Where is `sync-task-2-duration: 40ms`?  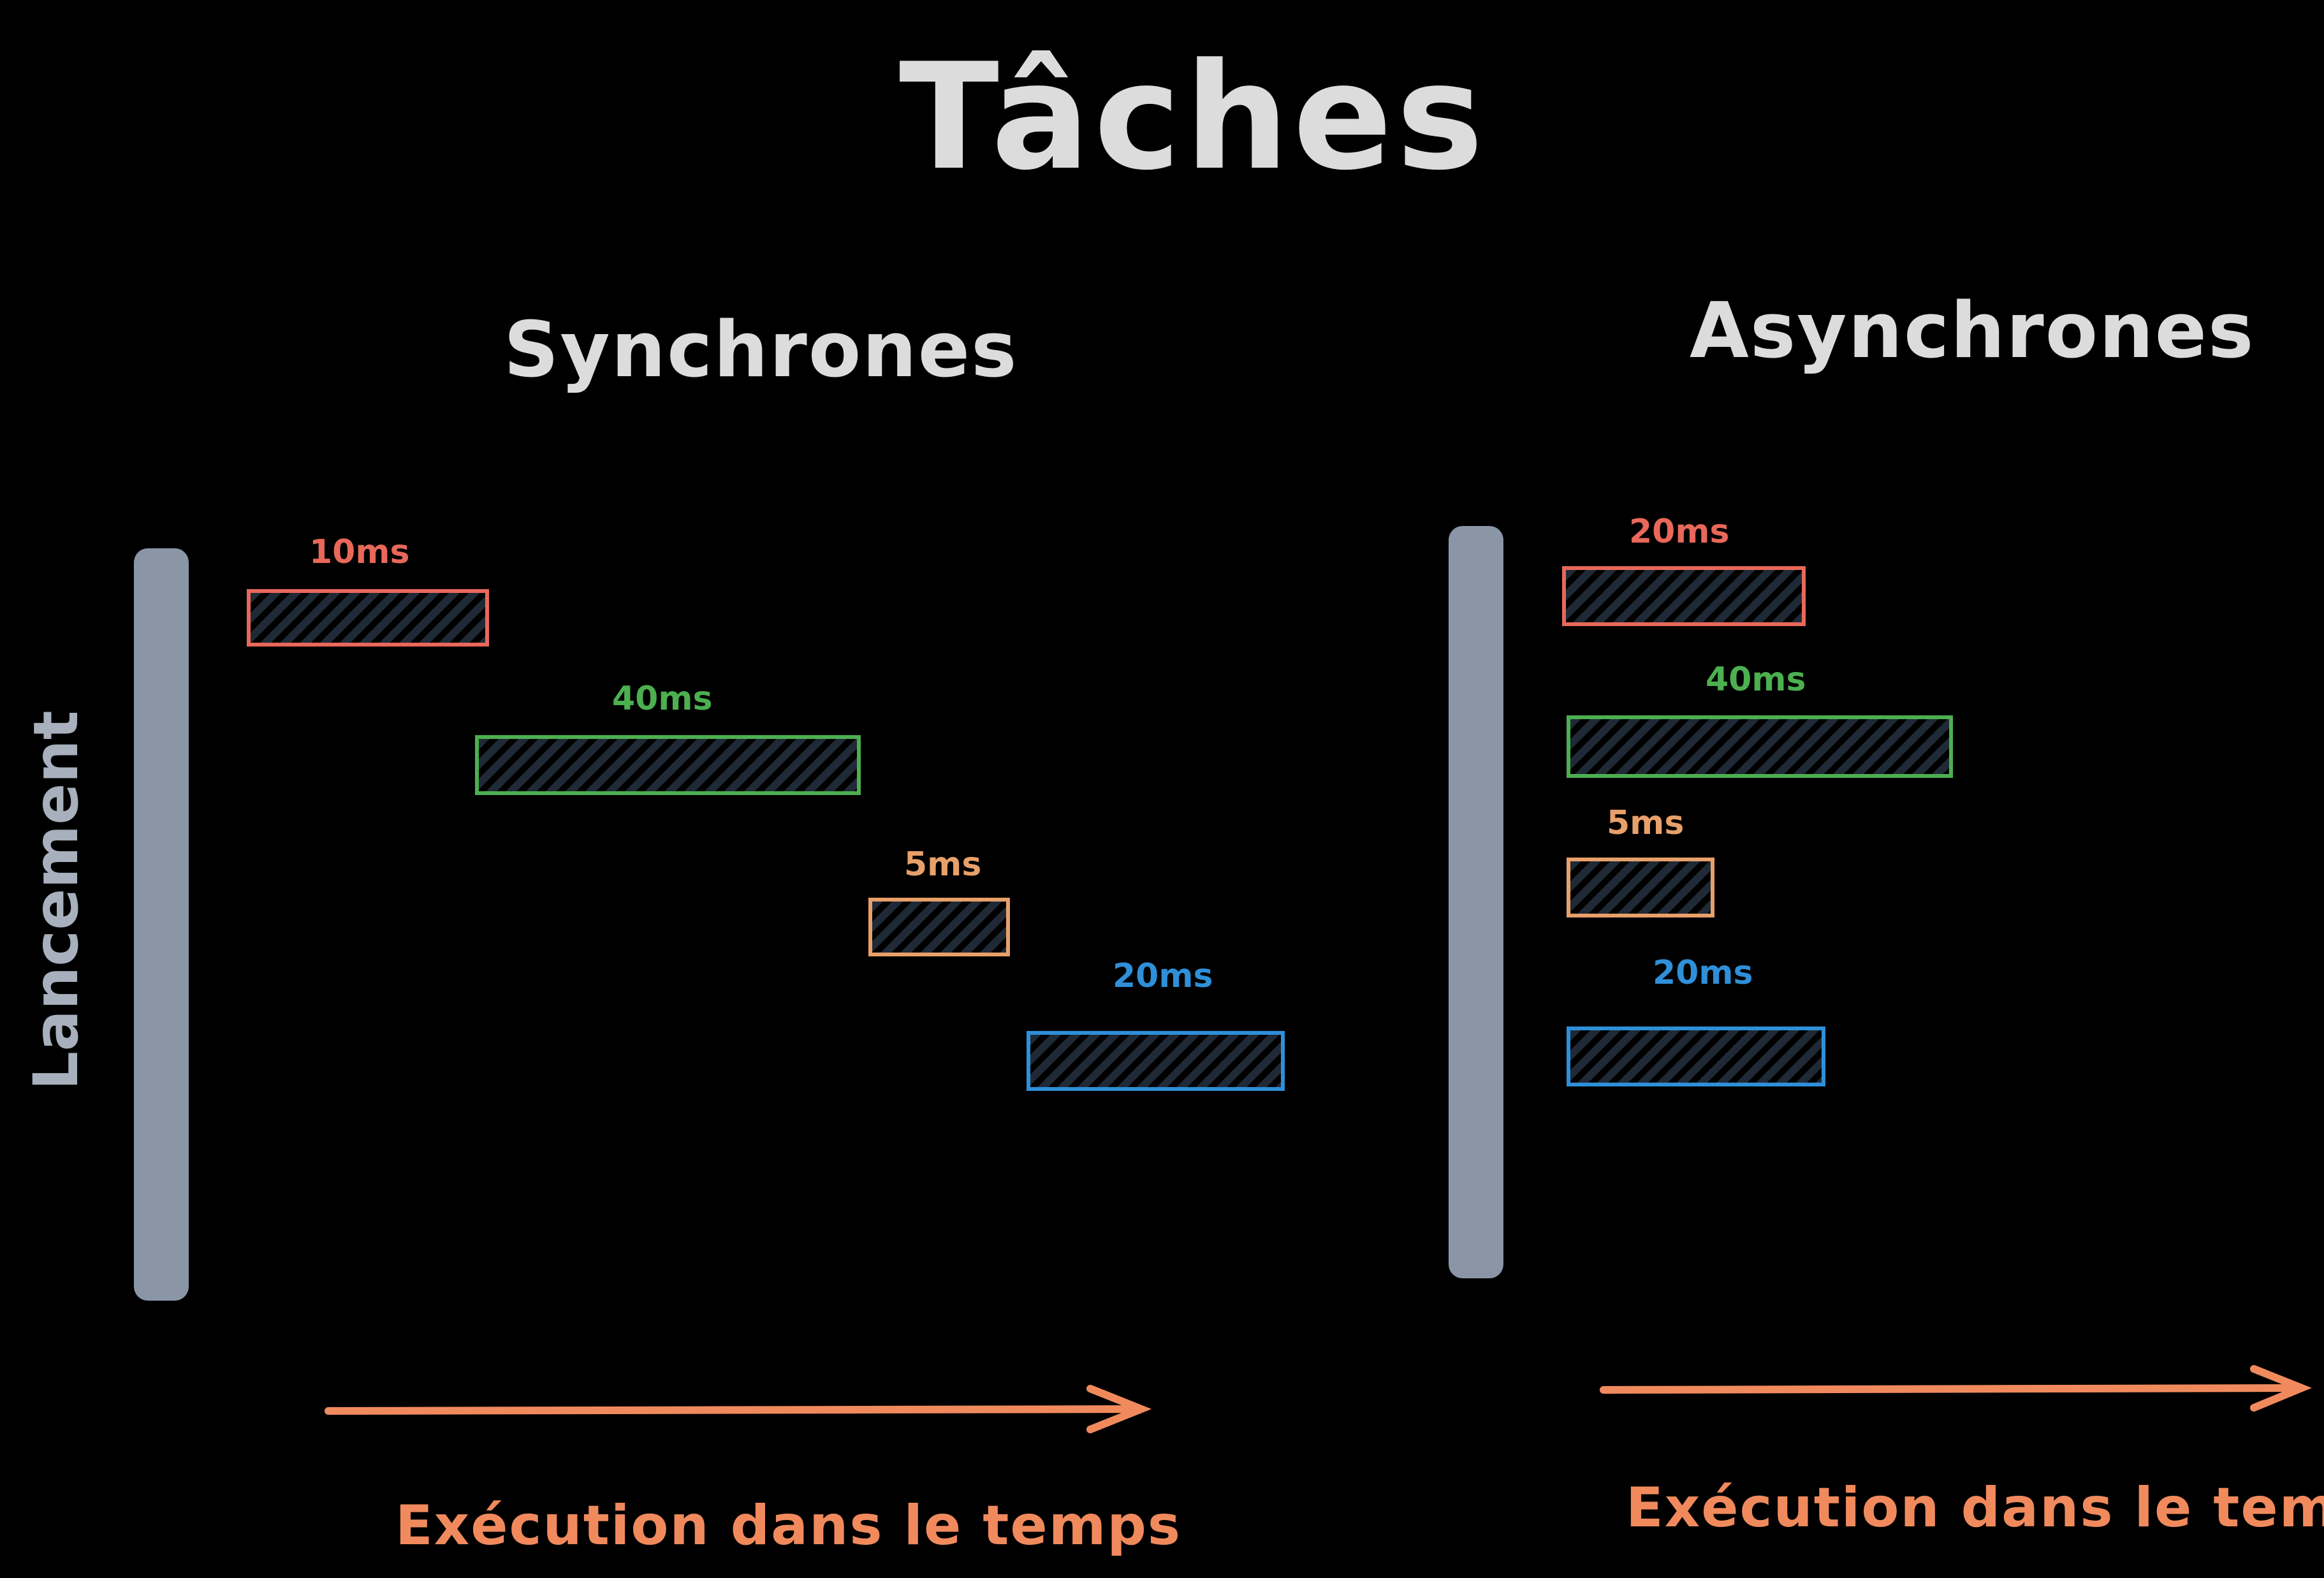 sync-task-2-duration: 40ms is located at coordinates (663, 699).